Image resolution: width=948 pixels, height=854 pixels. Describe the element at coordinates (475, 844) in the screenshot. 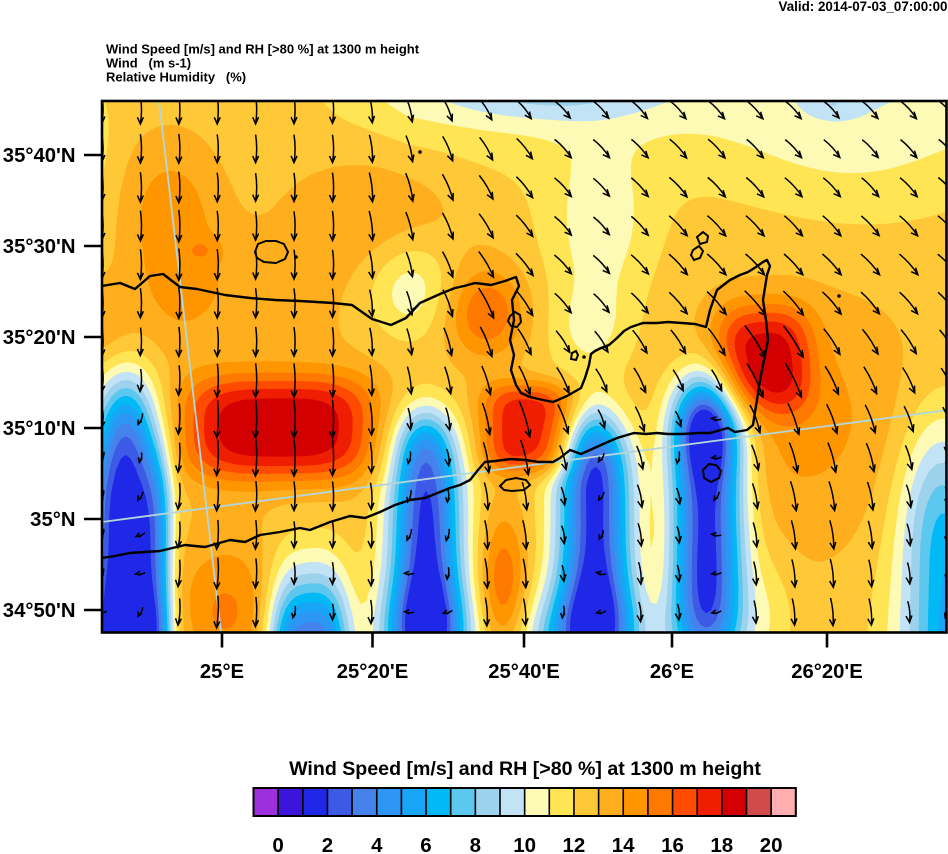

I see `svg-text: 8` at that location.